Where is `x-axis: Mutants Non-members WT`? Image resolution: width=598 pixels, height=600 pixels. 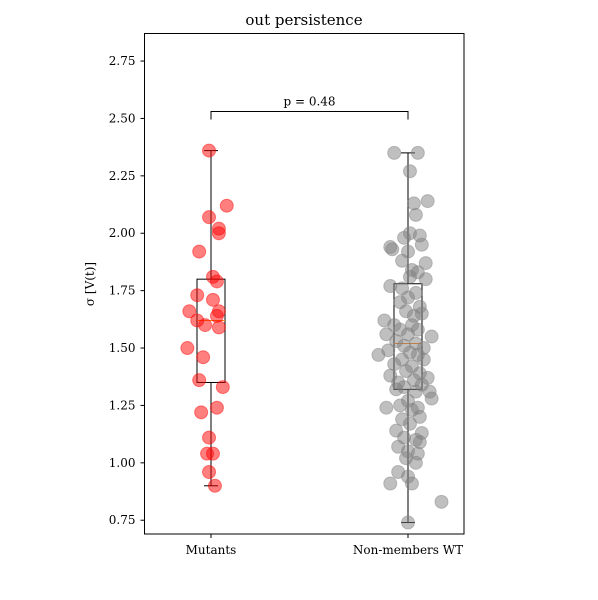
x-axis: Mutants Non-members WT is located at coordinates (324, 545).